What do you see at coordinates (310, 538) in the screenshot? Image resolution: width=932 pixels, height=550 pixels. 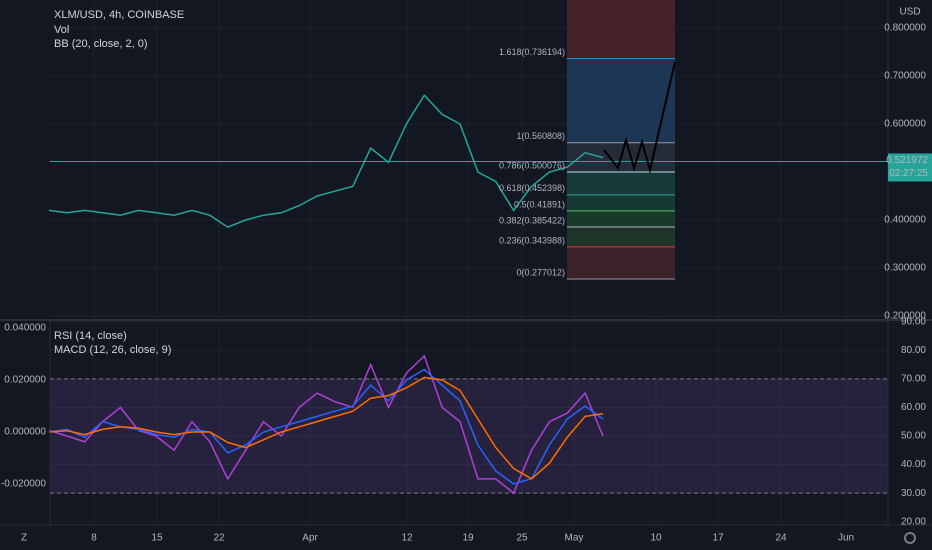 I see `x-tick-label: Apr` at bounding box center [310, 538].